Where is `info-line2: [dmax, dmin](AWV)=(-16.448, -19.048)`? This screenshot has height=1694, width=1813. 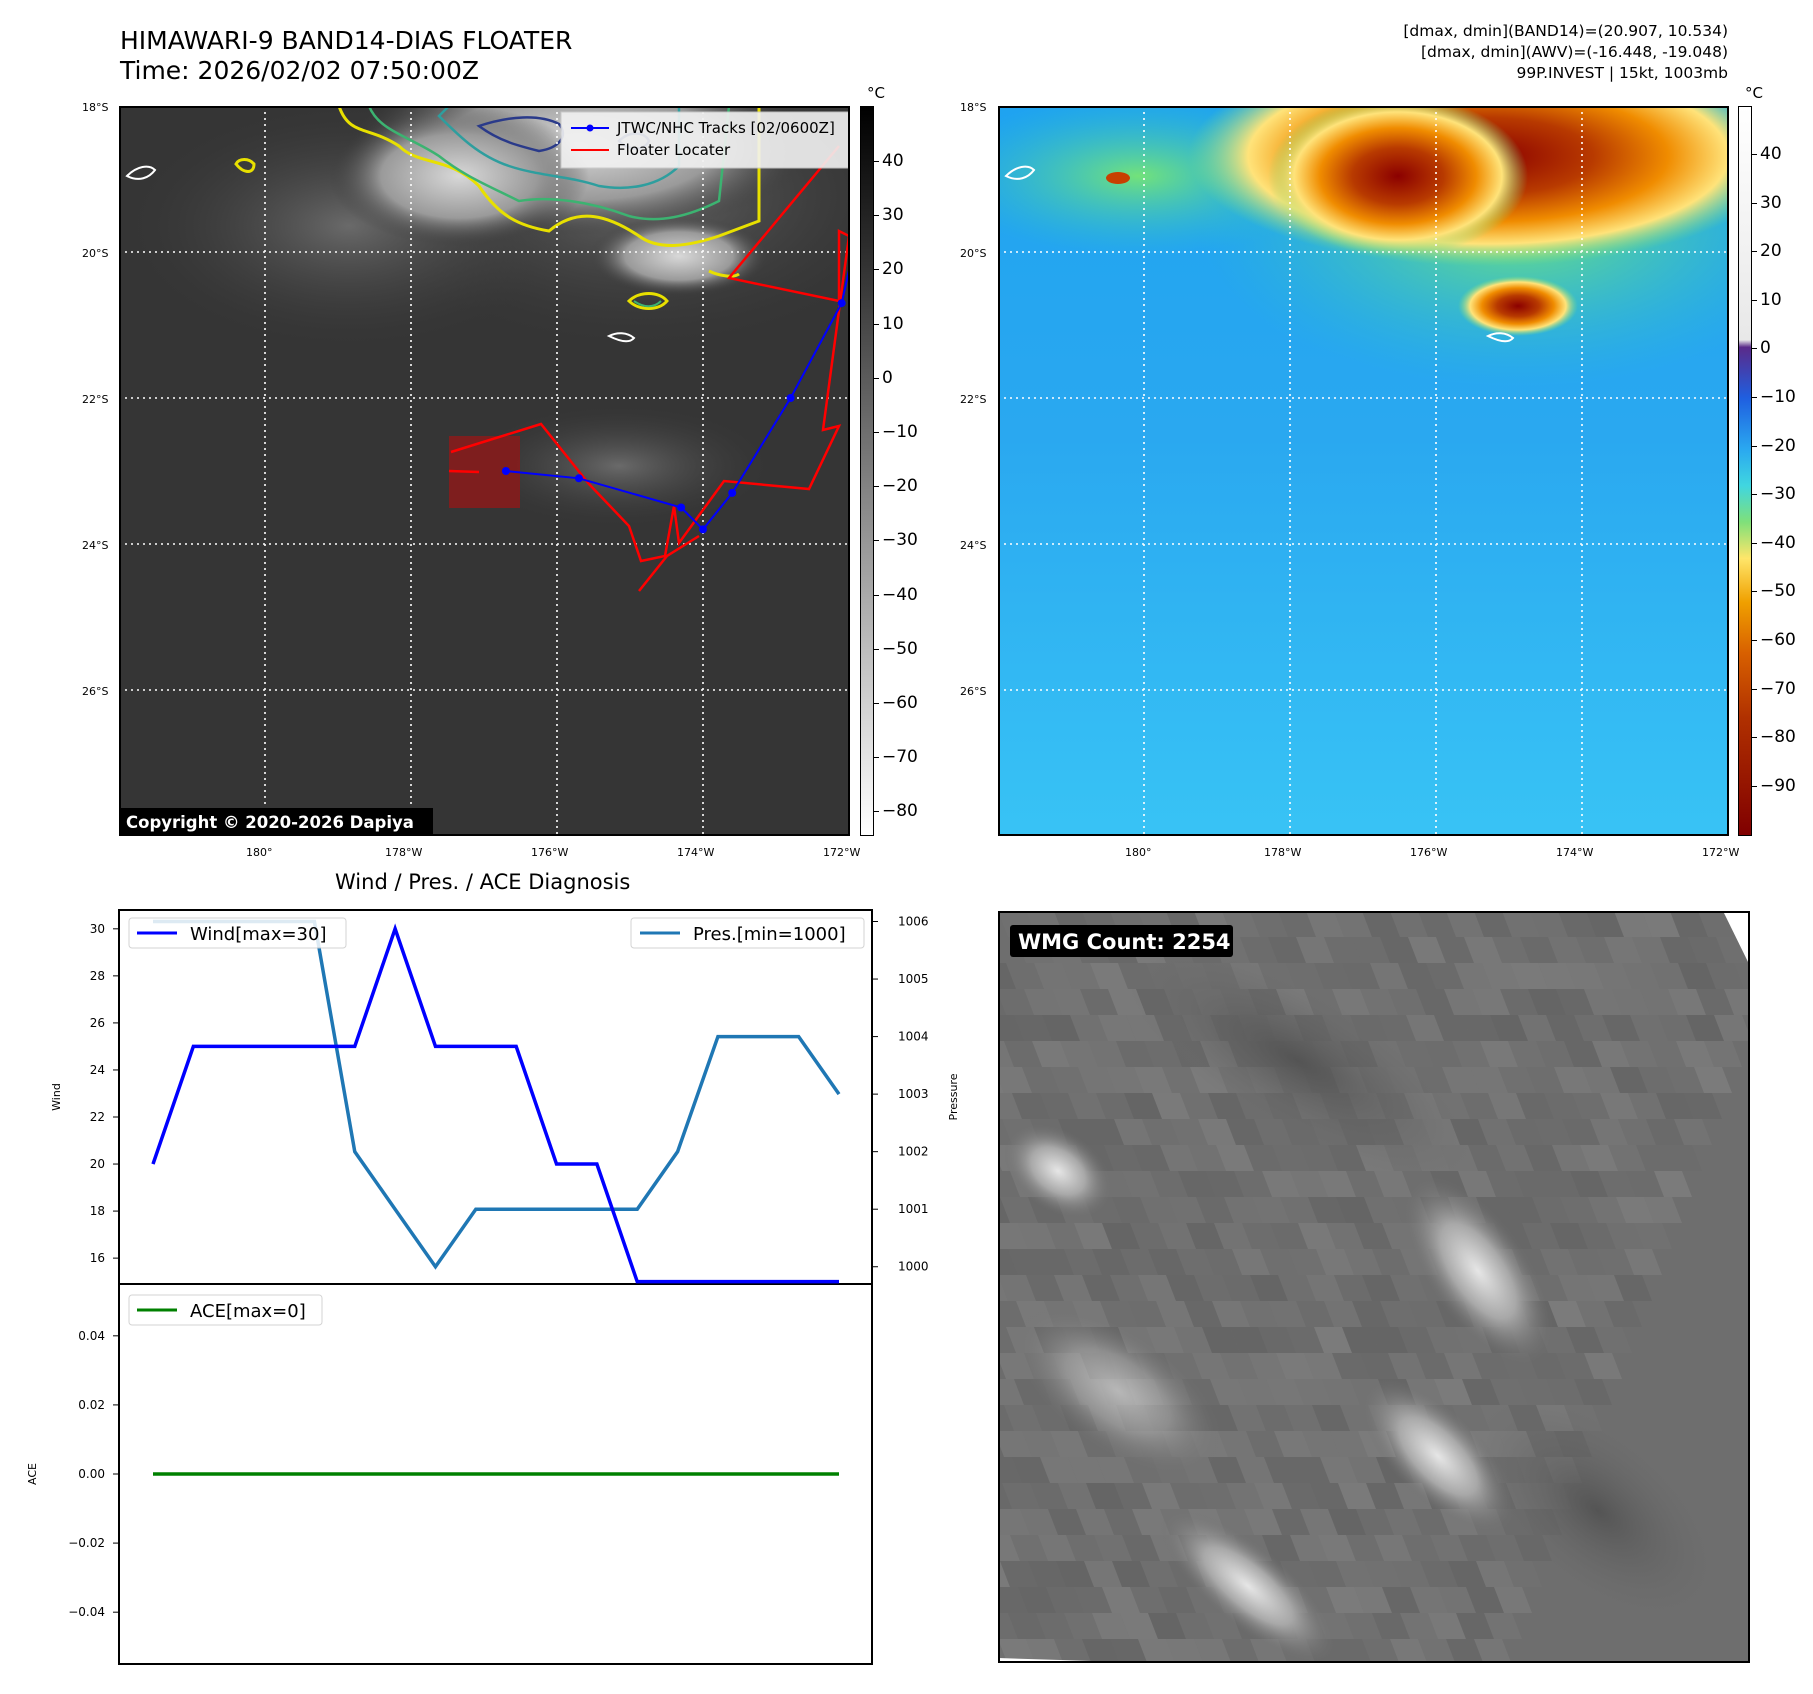 info-line2: [dmax, dmin](AWV)=(-16.448, -19.048) is located at coordinates (1574, 52).